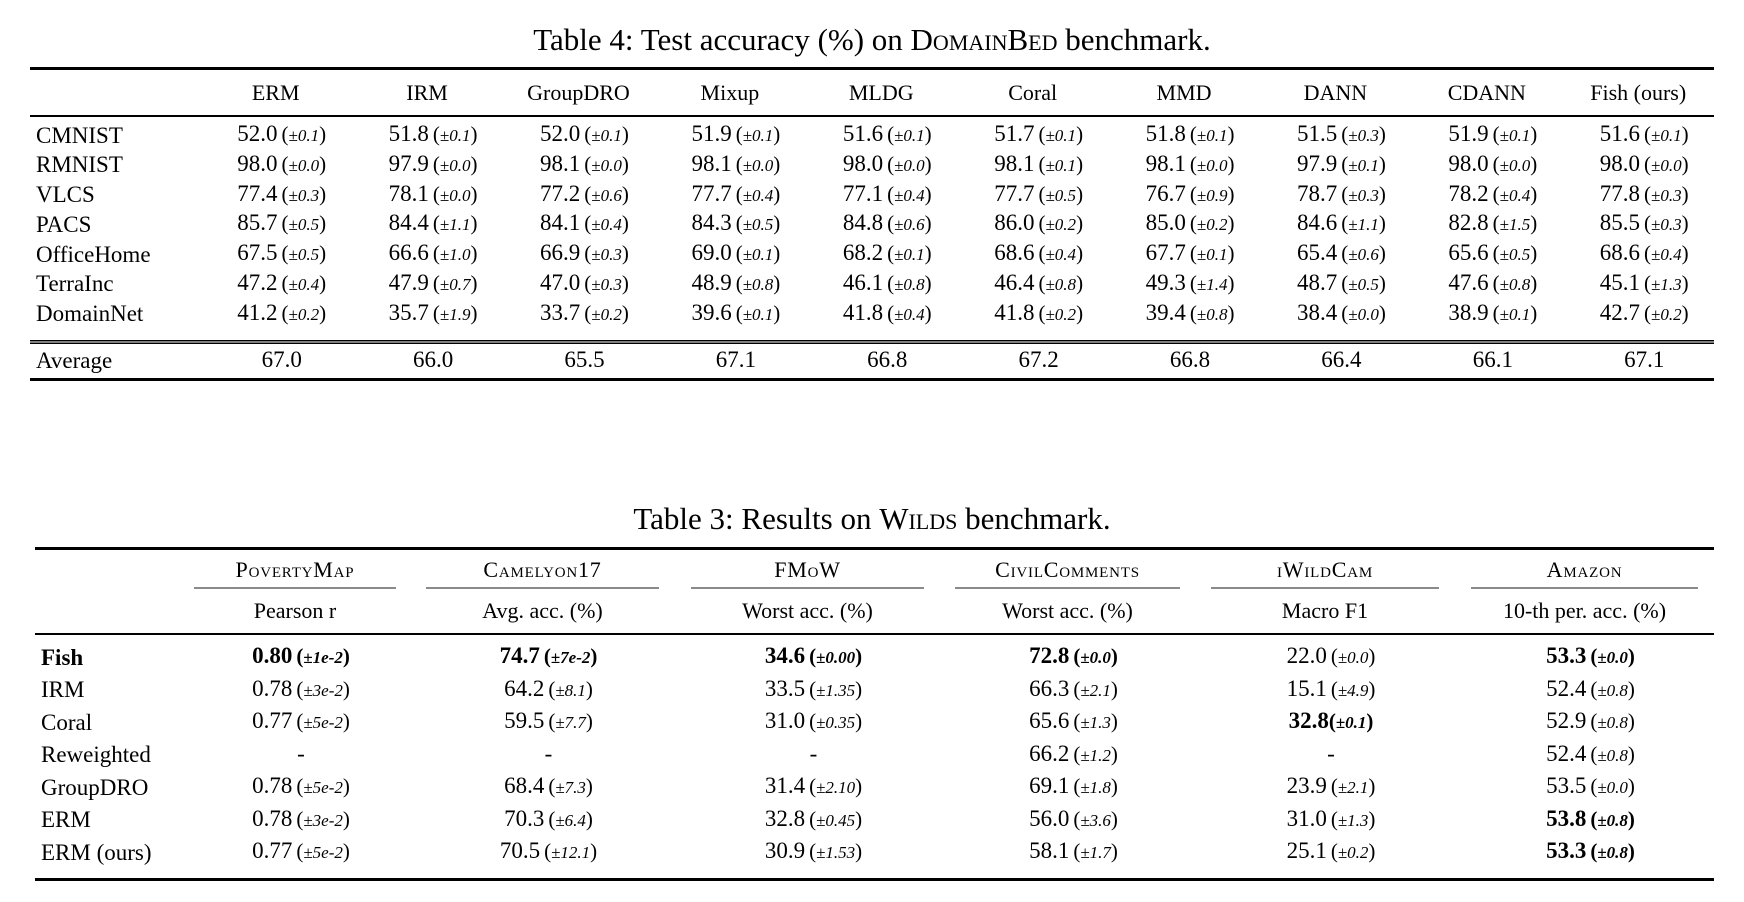 The image size is (1744, 902). Describe the element at coordinates (1644, 135) in the screenshot. I see `data-cell: 51.6 (±0.1)` at that location.